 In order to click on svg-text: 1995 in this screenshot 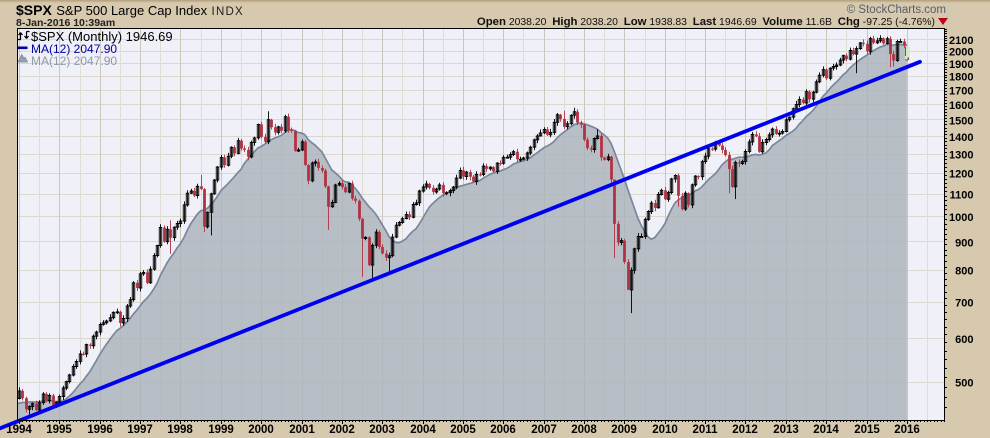, I will do `click(59, 430)`.